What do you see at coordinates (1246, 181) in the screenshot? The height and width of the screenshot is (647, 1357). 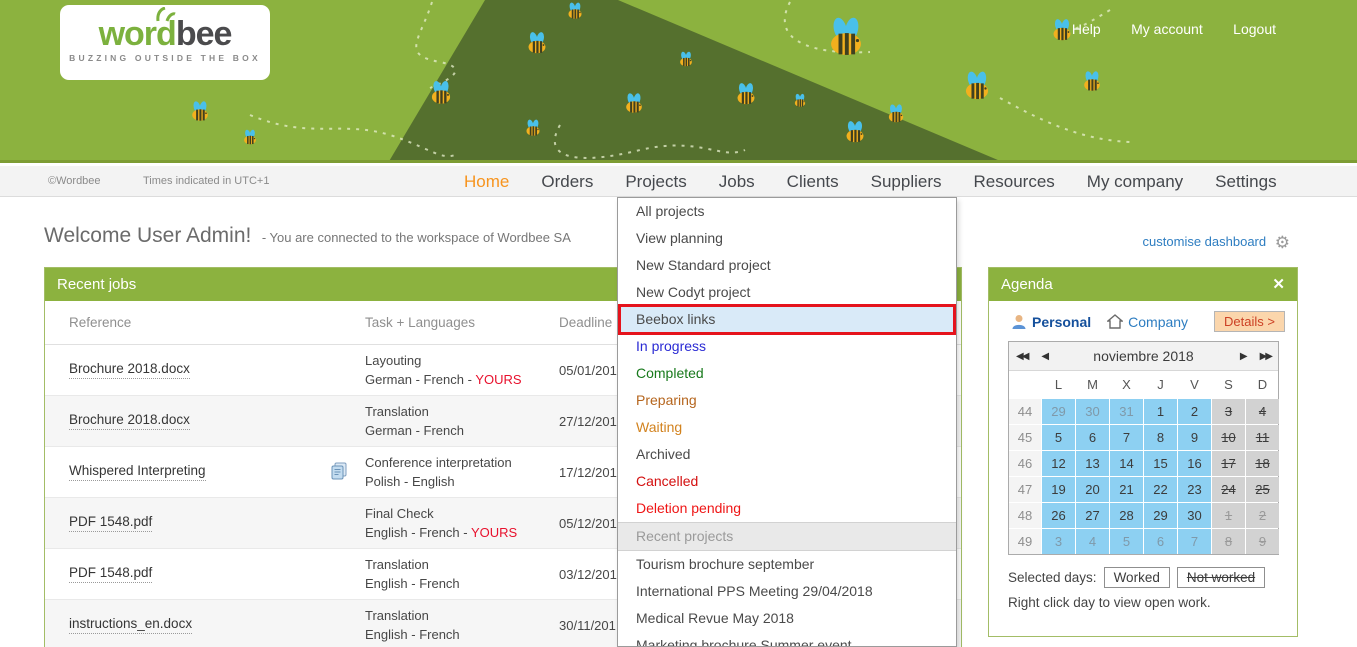 I see `nav-item-settings: Settings` at bounding box center [1246, 181].